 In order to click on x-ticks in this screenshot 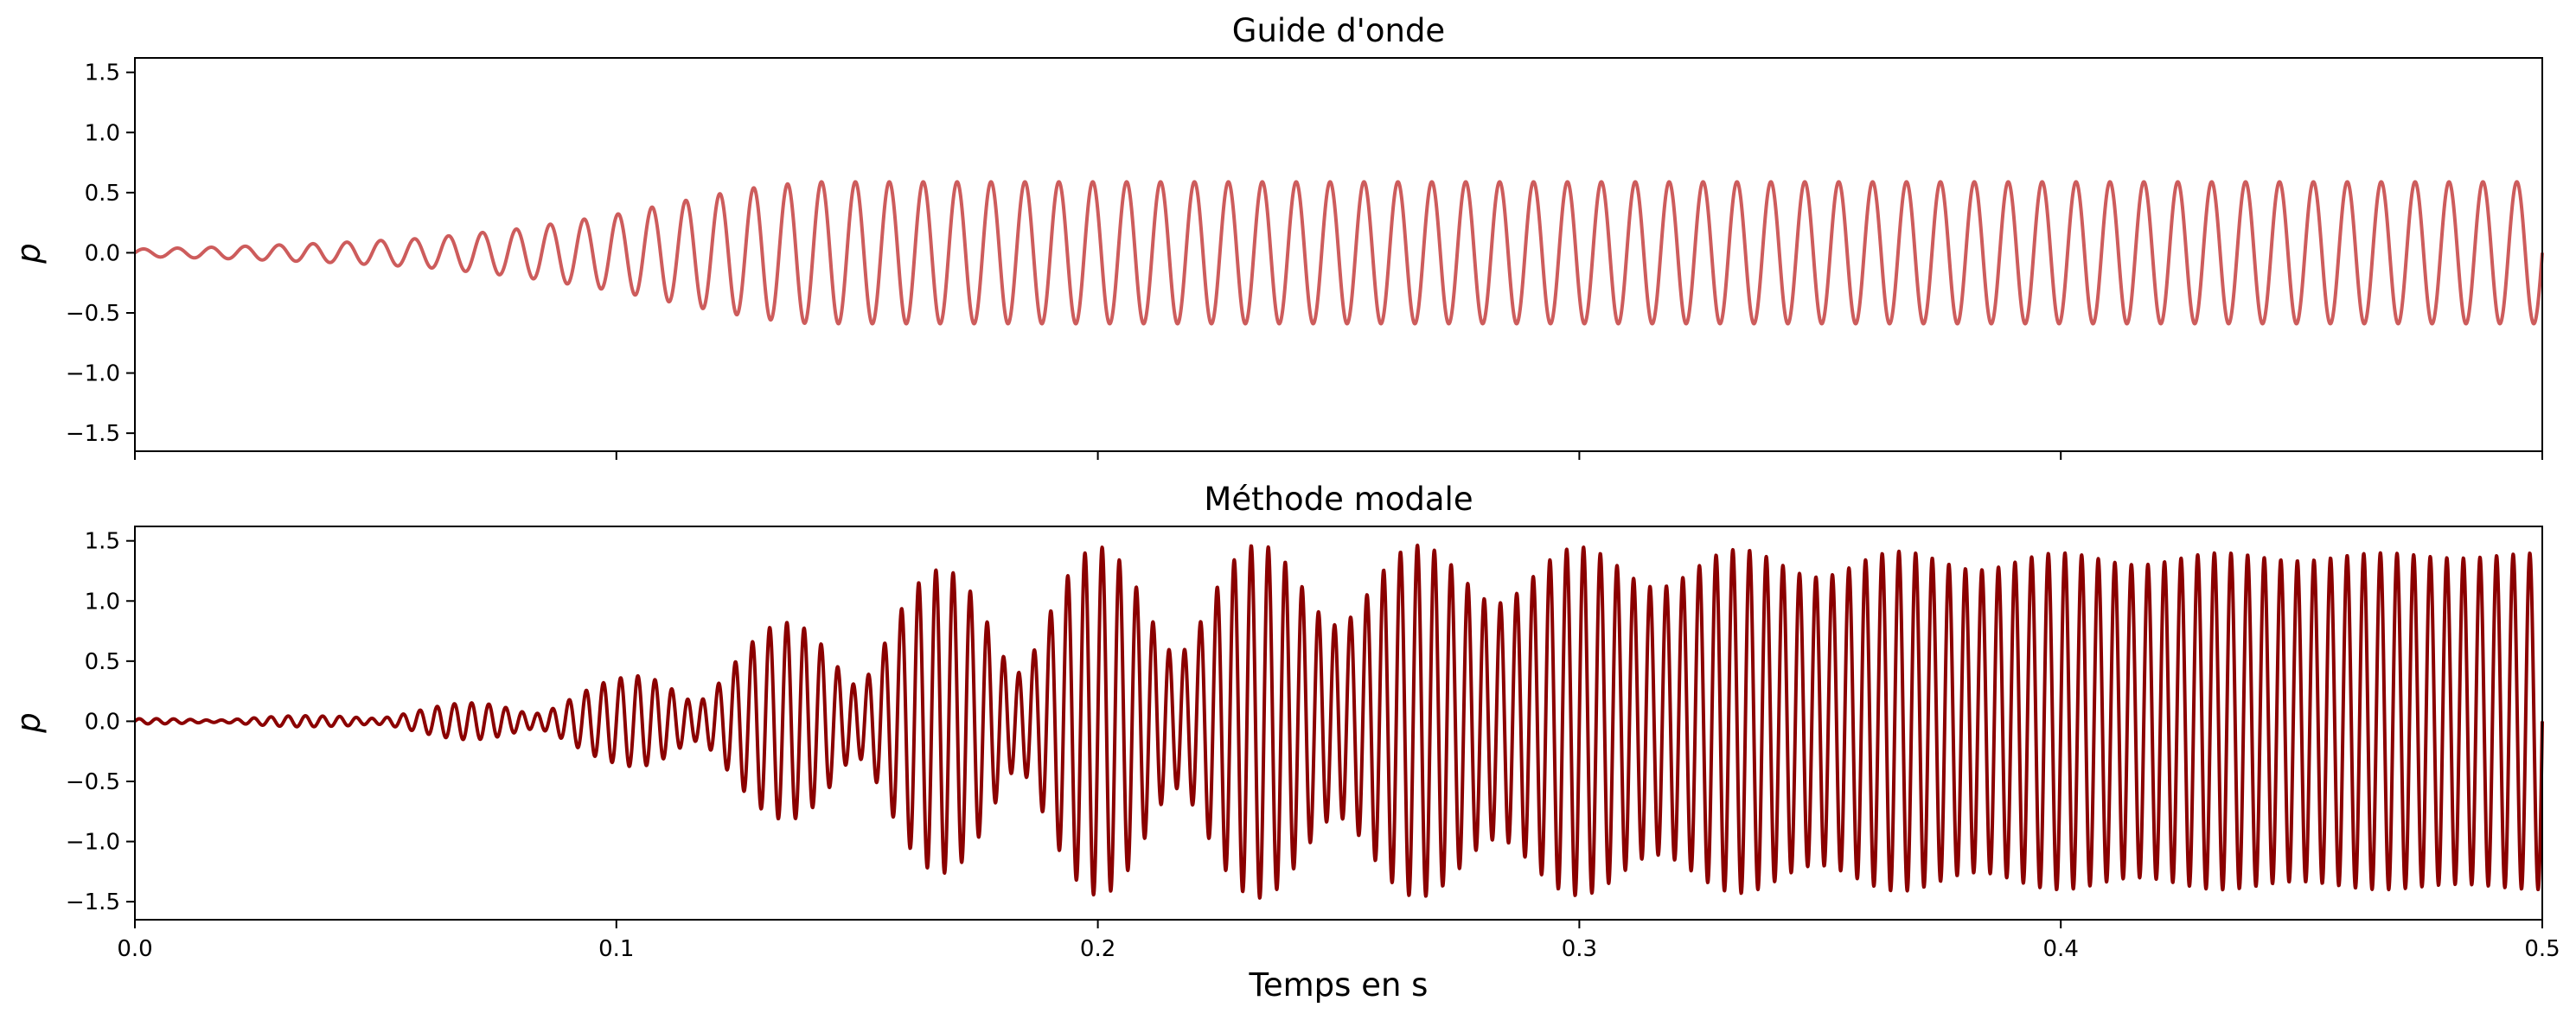, I will do `click(1338, 456)`.